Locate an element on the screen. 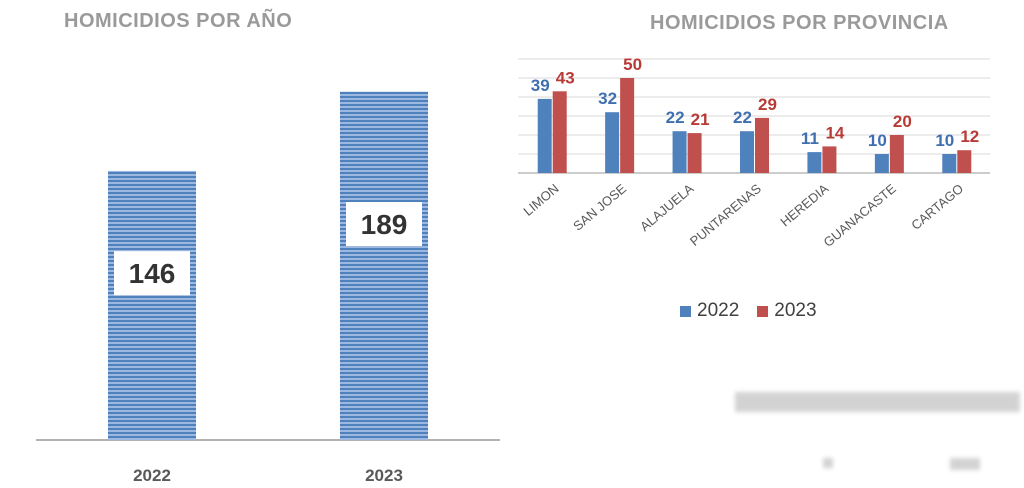  data-label: 20 is located at coordinates (902, 121).